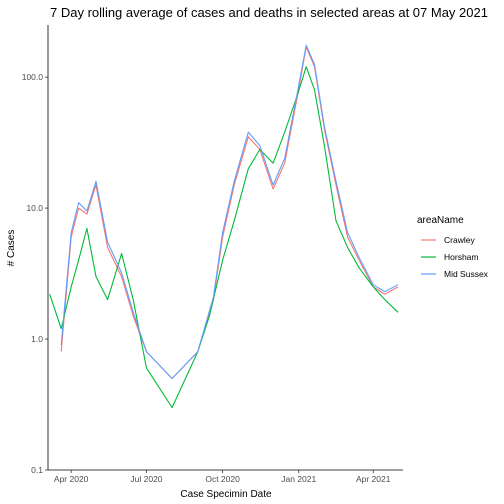 This screenshot has height=504, width=504. I want to click on legend: areaName Crawley Horsham Mid Sussex, so click(453, 247).